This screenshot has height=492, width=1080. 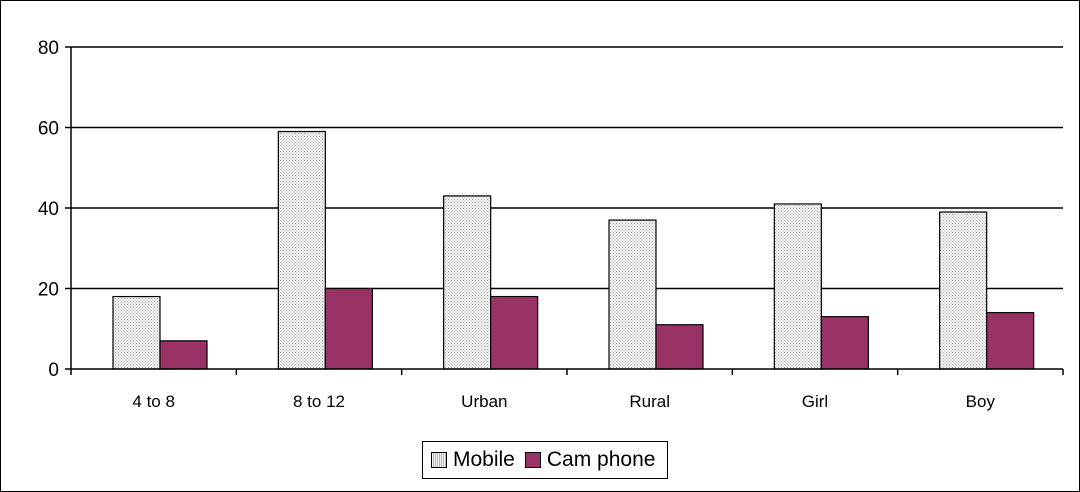 I want to click on x-category-label: Rural, so click(x=649, y=401).